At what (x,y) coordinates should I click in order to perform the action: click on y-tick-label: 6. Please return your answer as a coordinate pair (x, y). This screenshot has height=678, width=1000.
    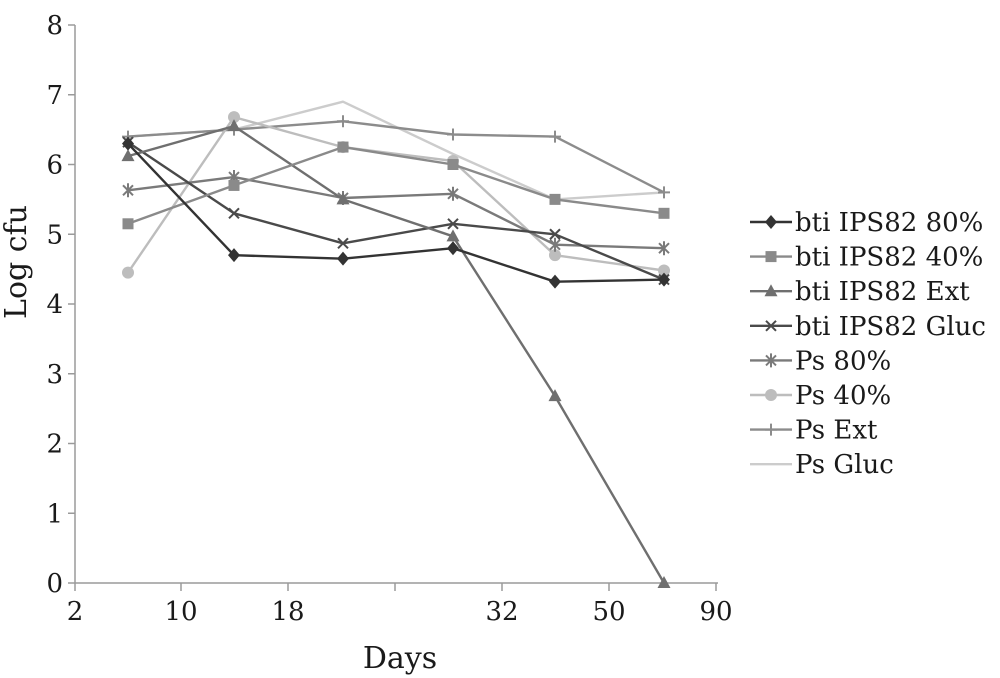
    Looking at the image, I should click on (54, 166).